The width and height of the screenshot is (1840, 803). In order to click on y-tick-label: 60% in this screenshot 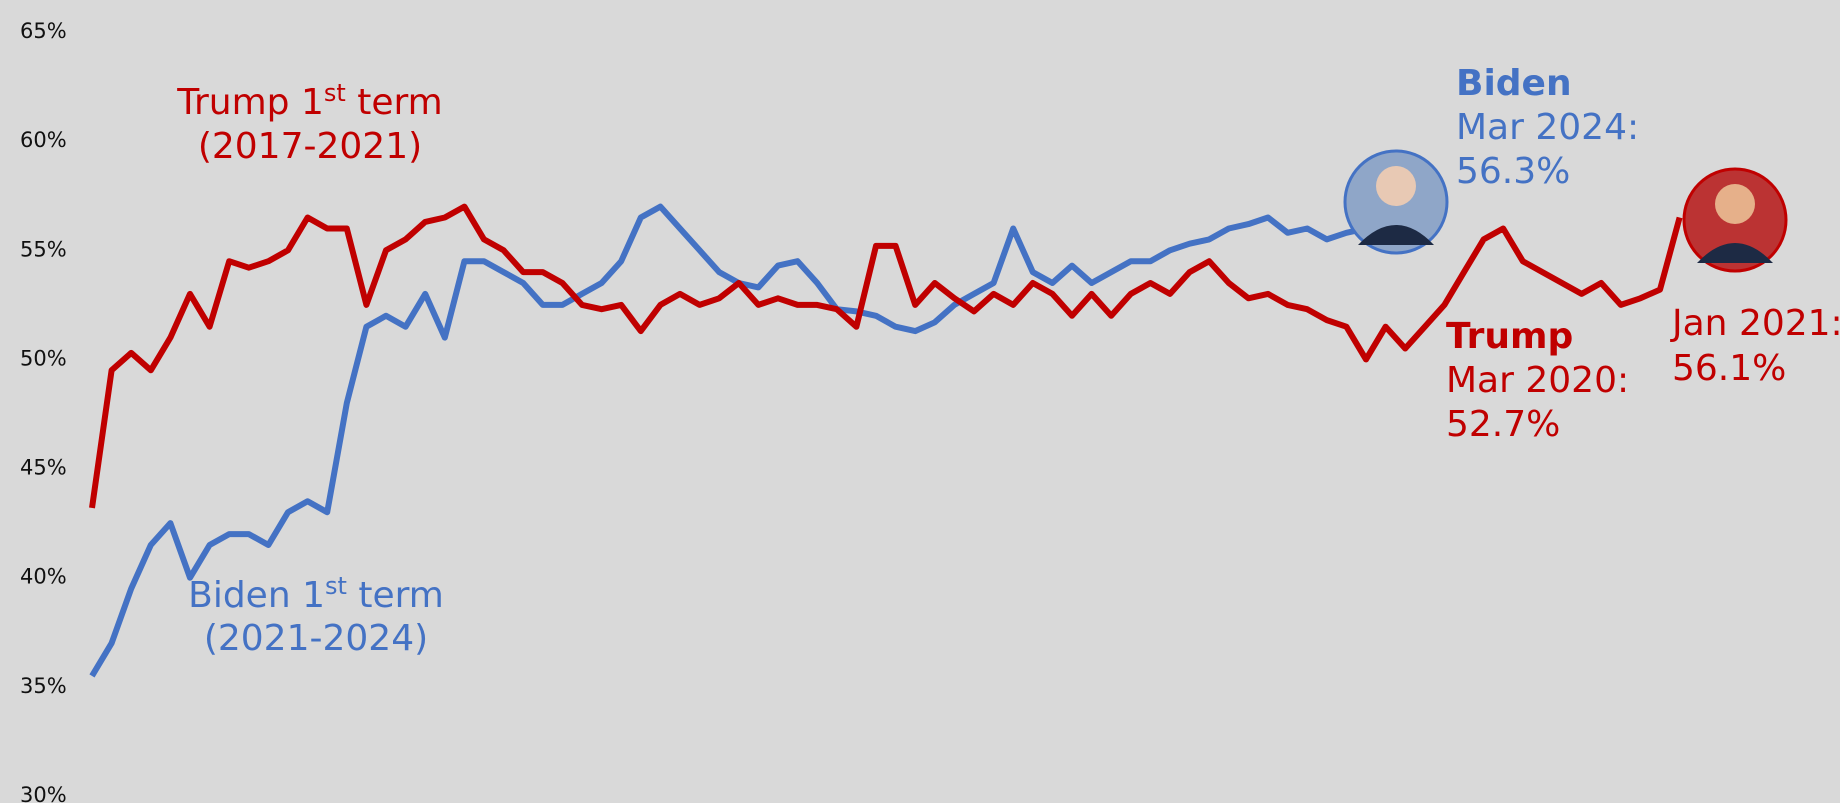, I will do `click(43, 140)`.